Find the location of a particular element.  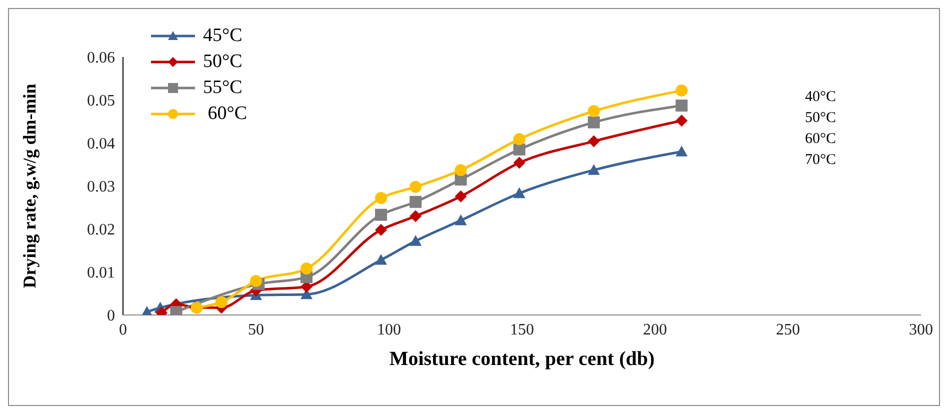

y-tick-label: 0.05 is located at coordinates (101, 101).